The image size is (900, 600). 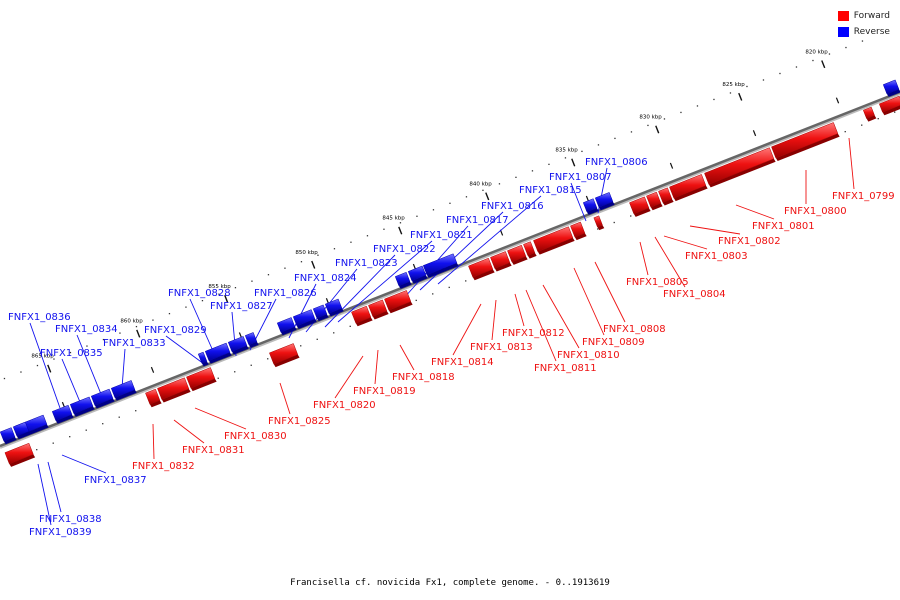 I want to click on gene-label: FNFX1_0822, so click(x=404, y=249).